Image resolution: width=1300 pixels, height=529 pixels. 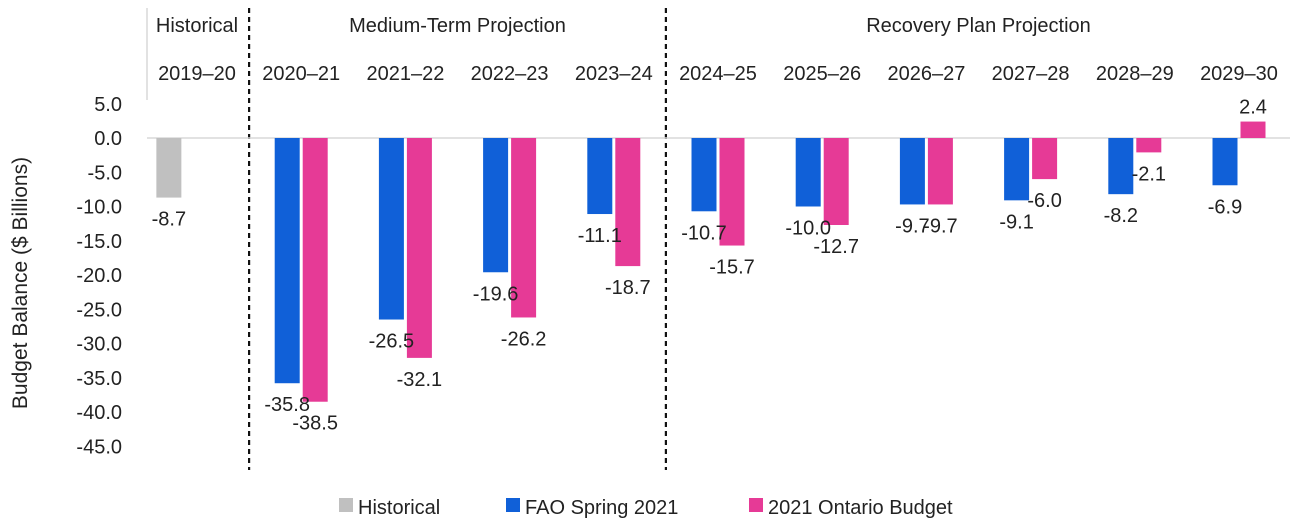 What do you see at coordinates (822, 74) in the screenshot?
I see `category-label: 2025–26` at bounding box center [822, 74].